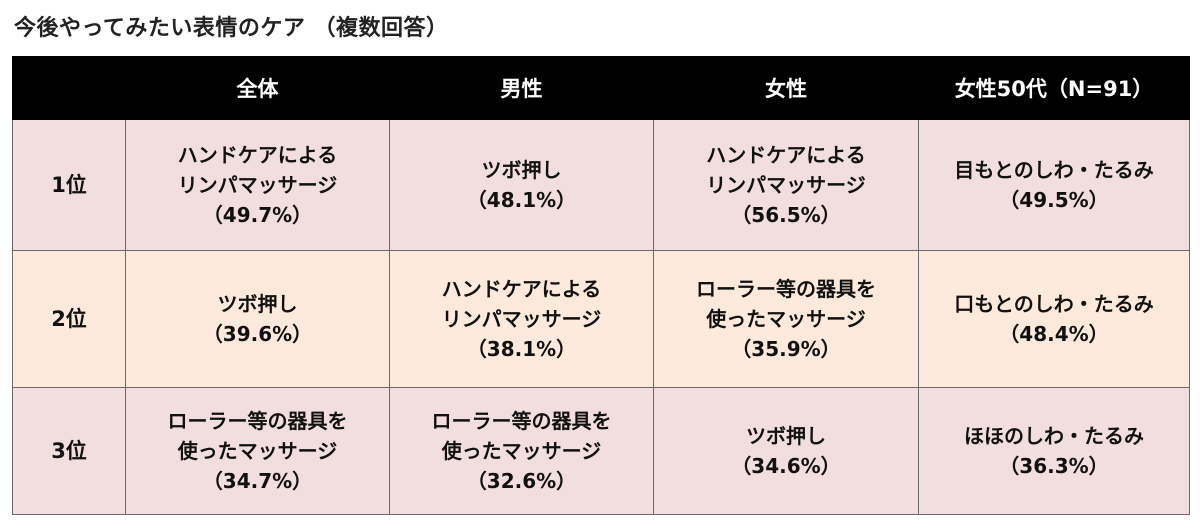 This screenshot has height=532, width=1200. What do you see at coordinates (786, 88) in the screenshot?
I see `header-female: 女性` at bounding box center [786, 88].